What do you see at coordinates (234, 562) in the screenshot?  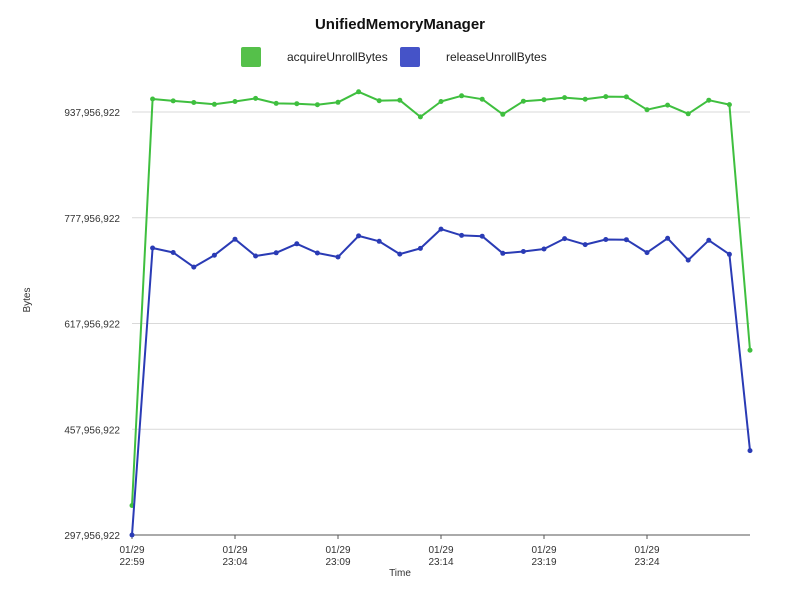 I see `x-tick-label-time: 23:04` at bounding box center [234, 562].